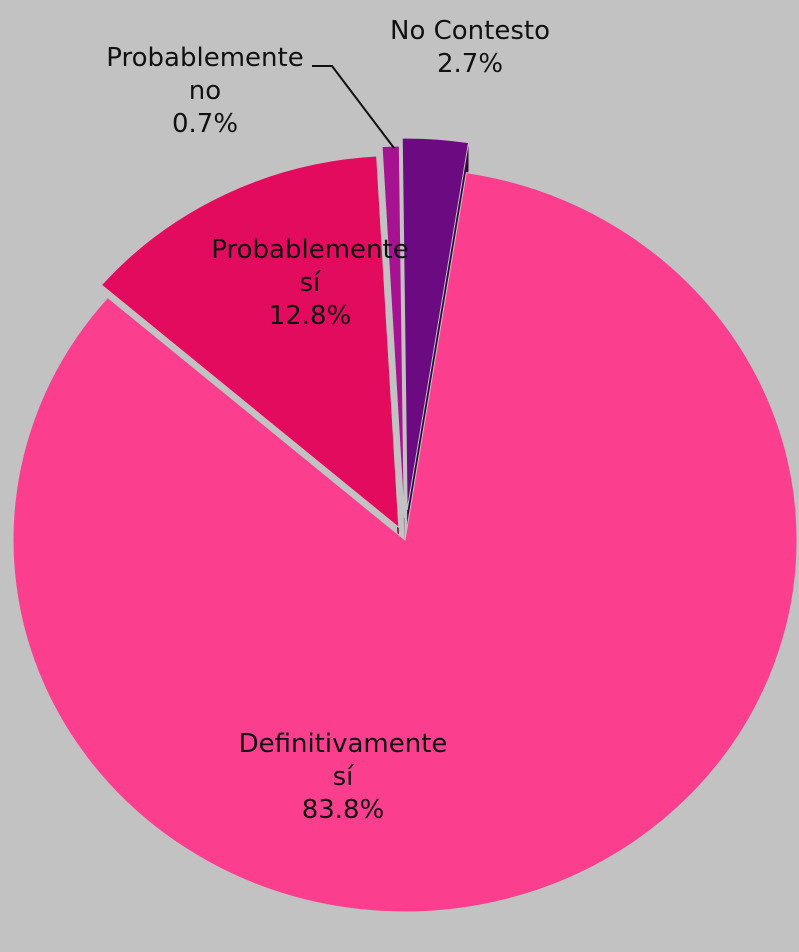  Describe the element at coordinates (470, 48) in the screenshot. I see `data-label: No Contesto 2.7%` at that location.